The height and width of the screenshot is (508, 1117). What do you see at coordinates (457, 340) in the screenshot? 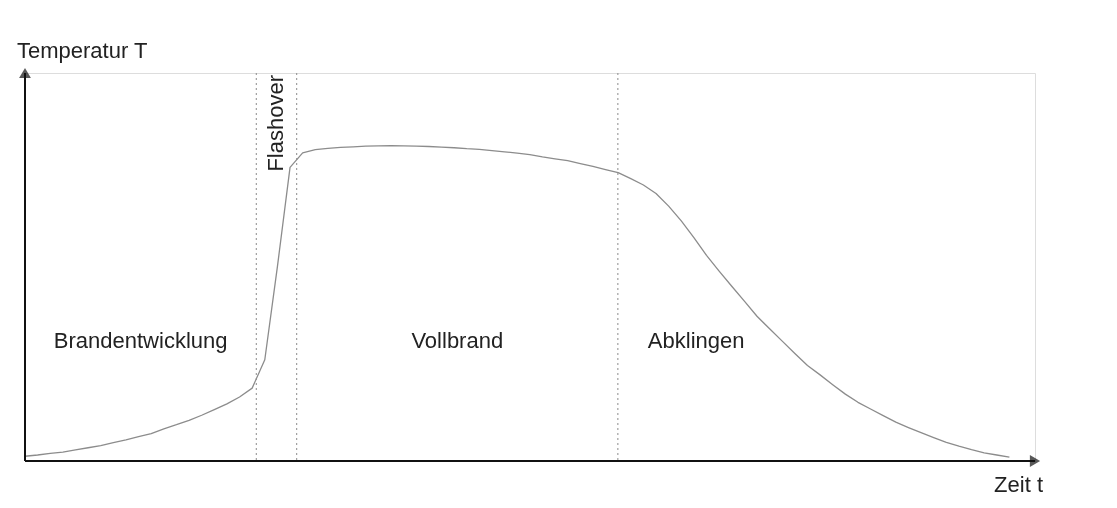
I see `annotation: Vollbrand` at bounding box center [457, 340].